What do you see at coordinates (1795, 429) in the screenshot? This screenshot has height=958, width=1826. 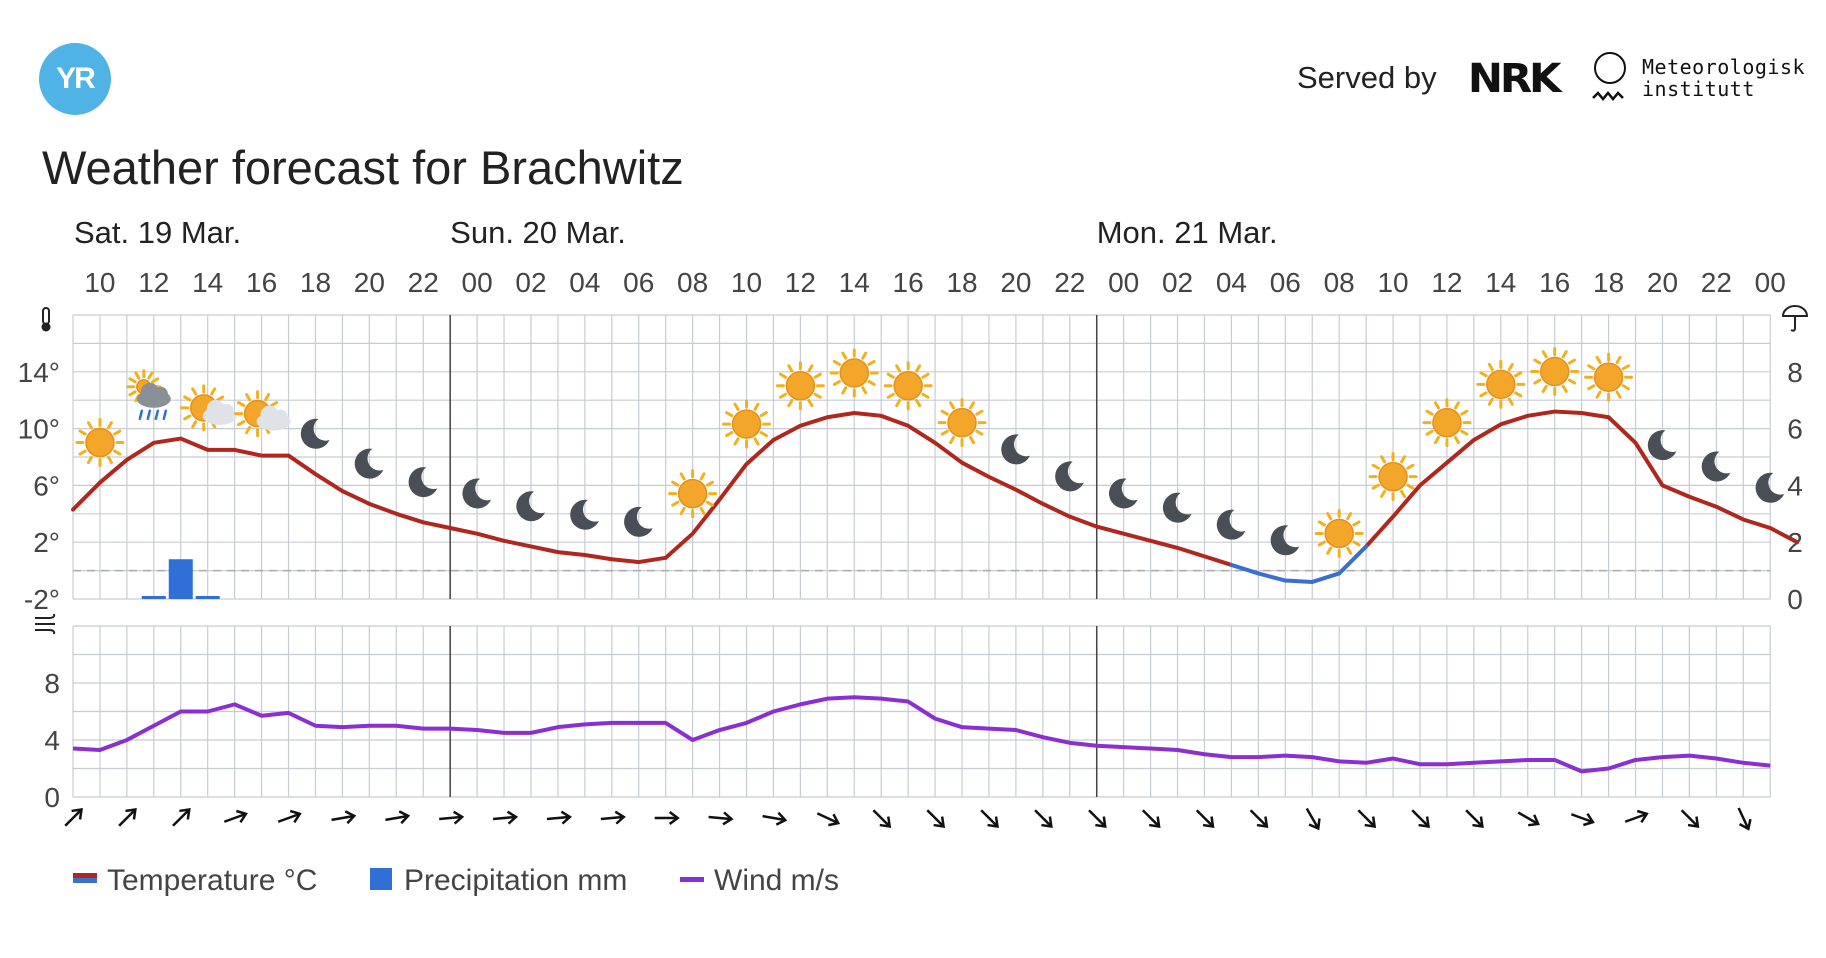 I see `precip-axis-label: 6` at bounding box center [1795, 429].